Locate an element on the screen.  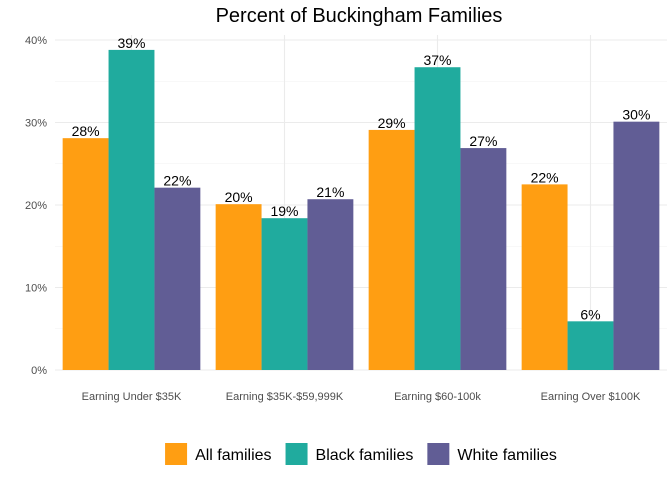
data-label: 37% is located at coordinates (437, 60).